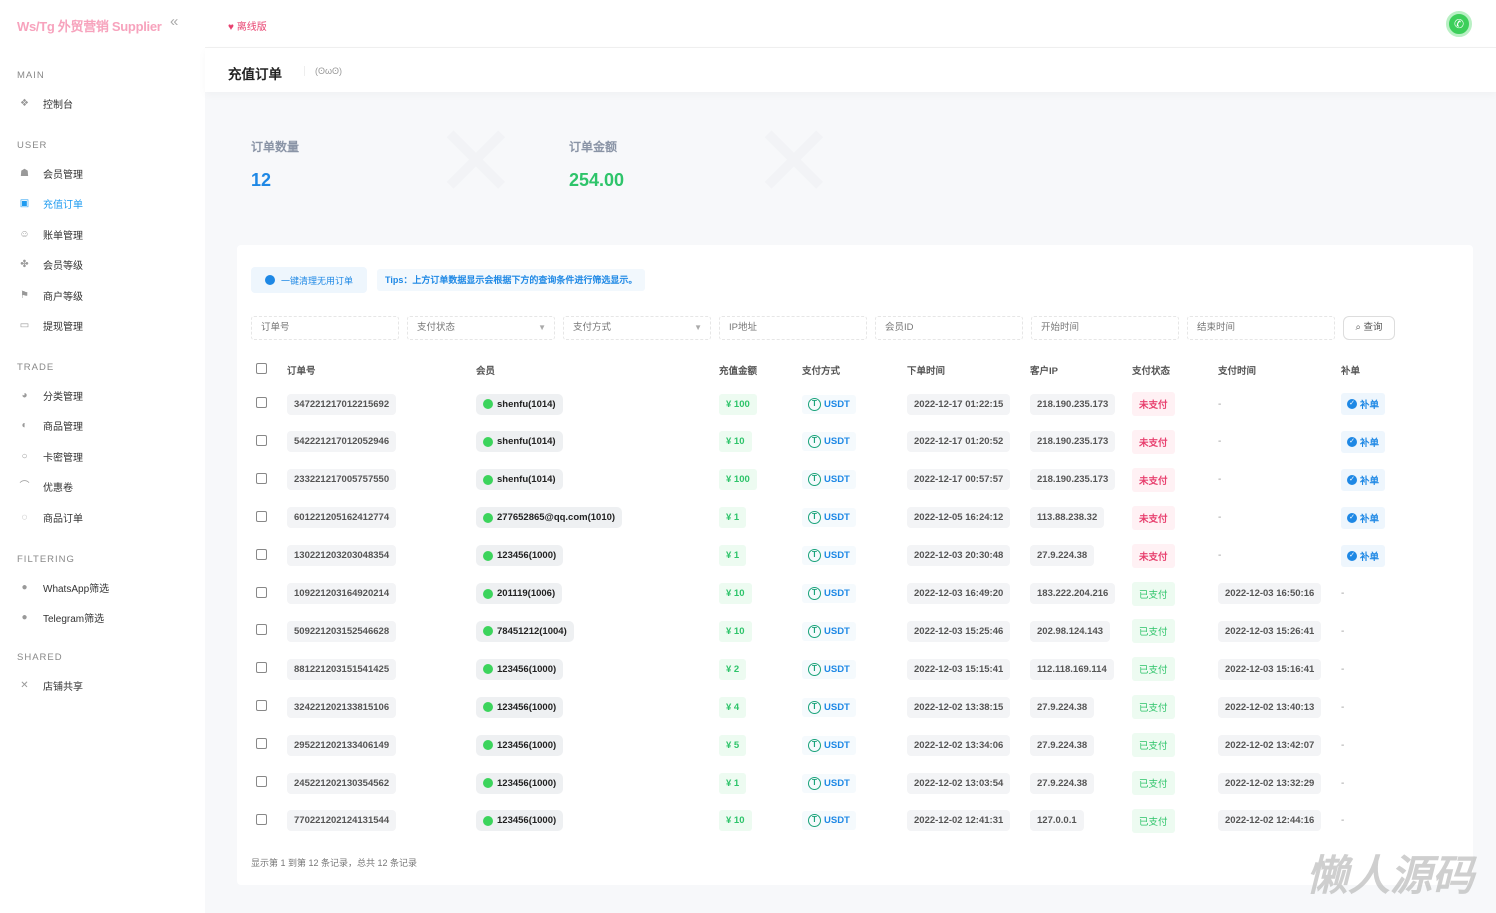  Describe the element at coordinates (342, 593) in the screenshot. I see `order-number: 109221203164920214` at that location.